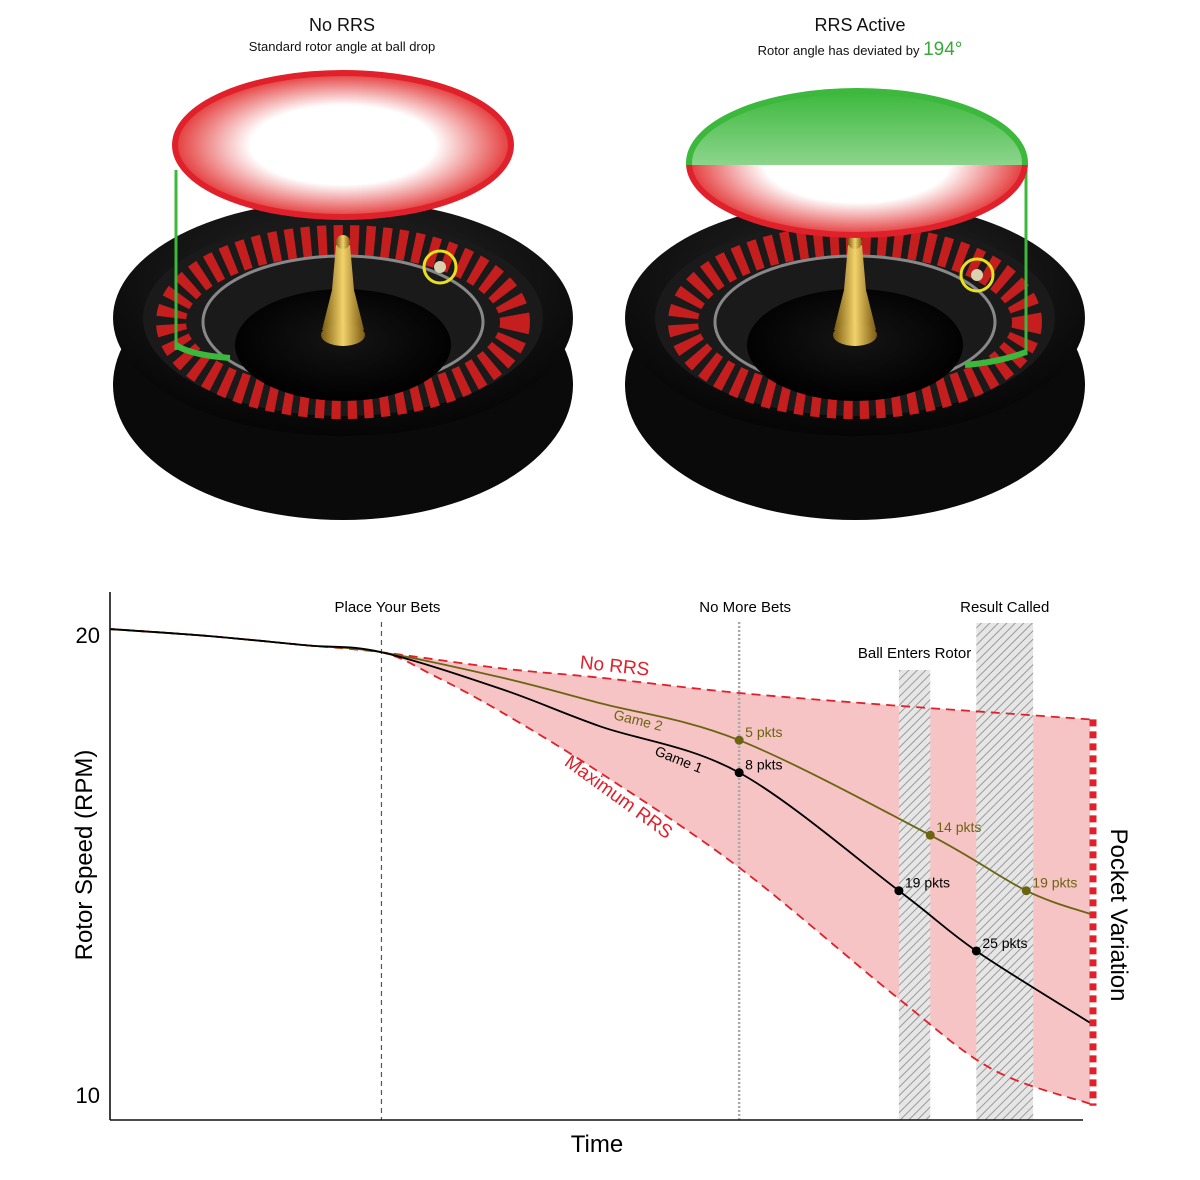 The width and height of the screenshot is (1200, 1180). Describe the element at coordinates (88, 1095) in the screenshot. I see `y-tick-10: 10` at that location.